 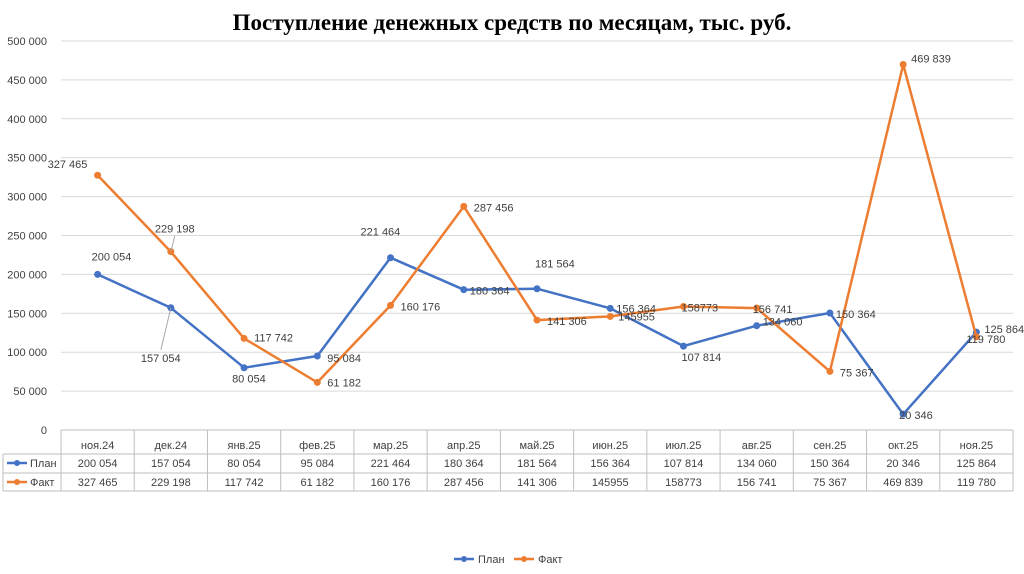 I want to click on data-label: 107 814, so click(x=701, y=358).